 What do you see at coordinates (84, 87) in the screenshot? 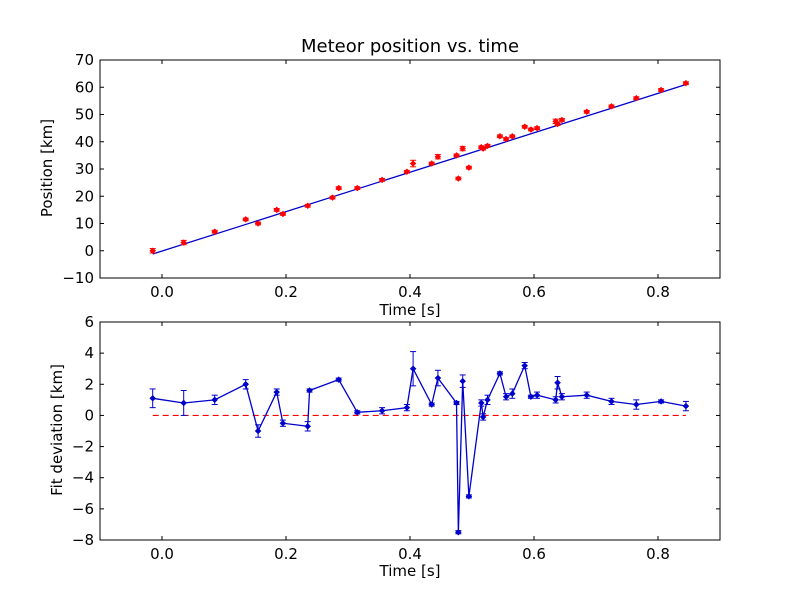
I see `y-tick-label: 60` at bounding box center [84, 87].